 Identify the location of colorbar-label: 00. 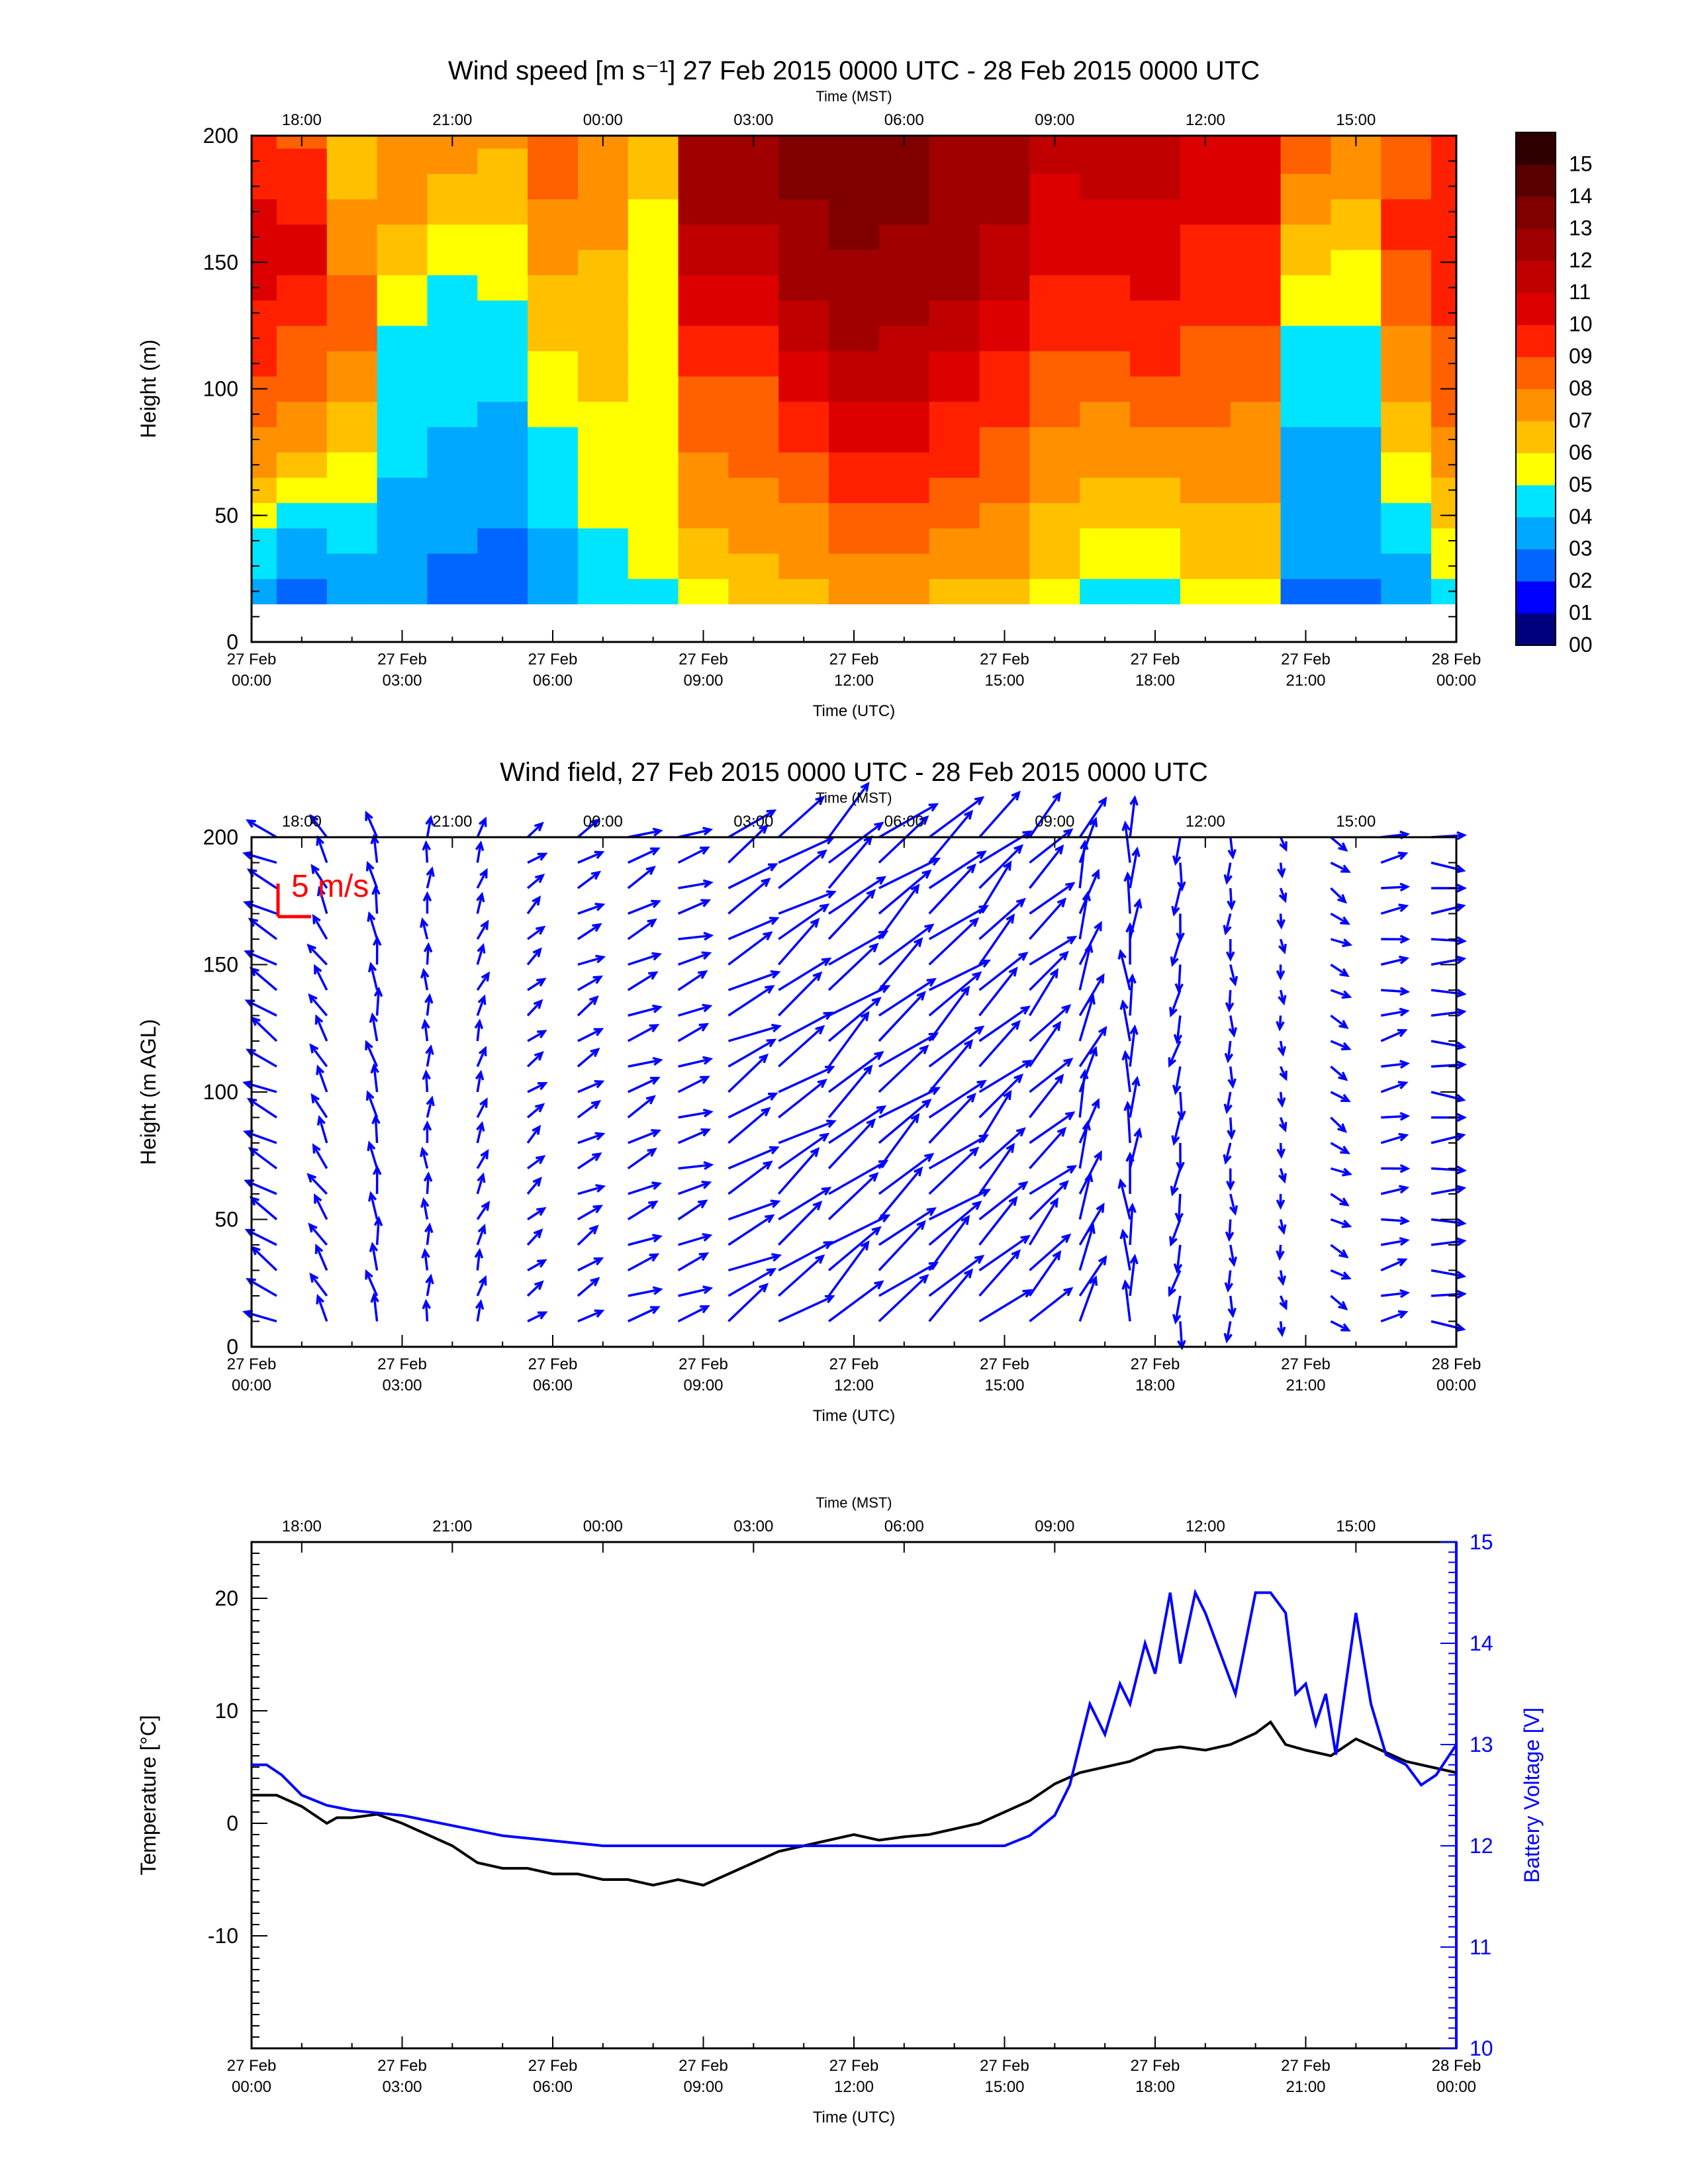
(1581, 645).